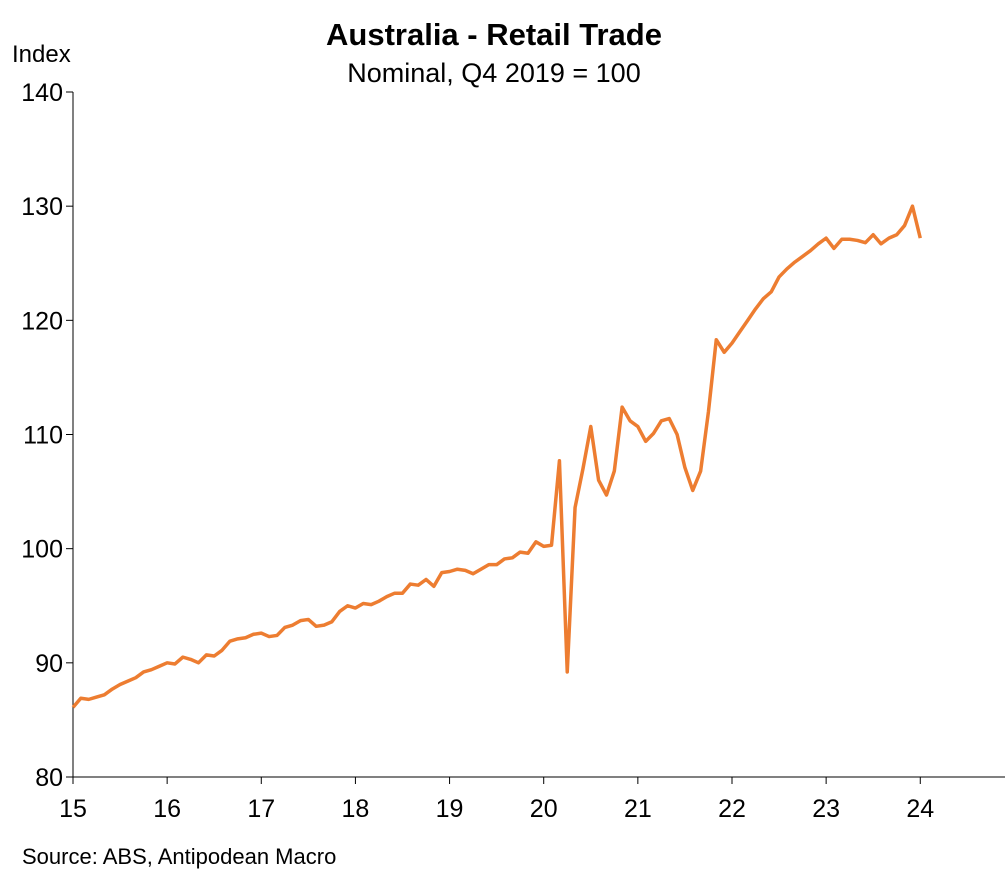  What do you see at coordinates (43, 436) in the screenshot?
I see `y-tick-label: 110` at bounding box center [43, 436].